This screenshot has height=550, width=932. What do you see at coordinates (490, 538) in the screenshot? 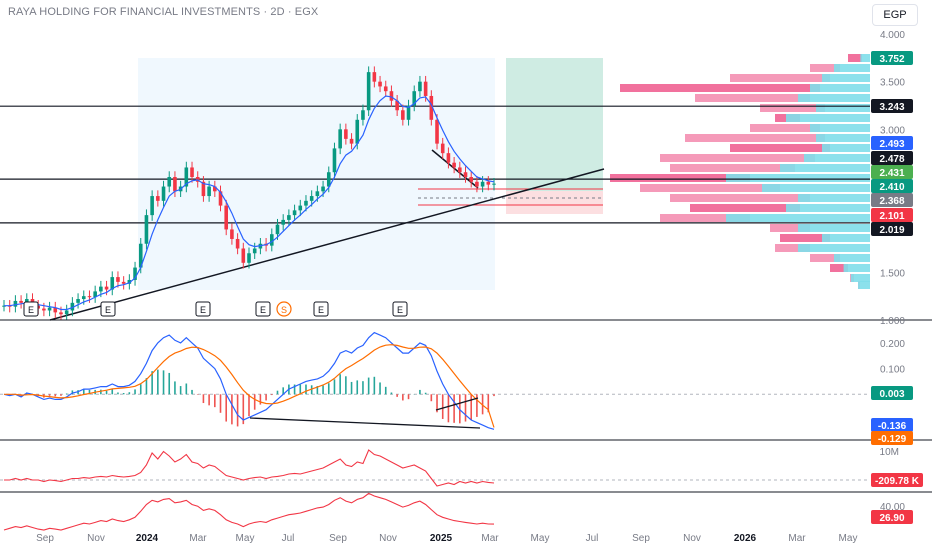
I see `time-tick-label: Mar` at bounding box center [490, 538].